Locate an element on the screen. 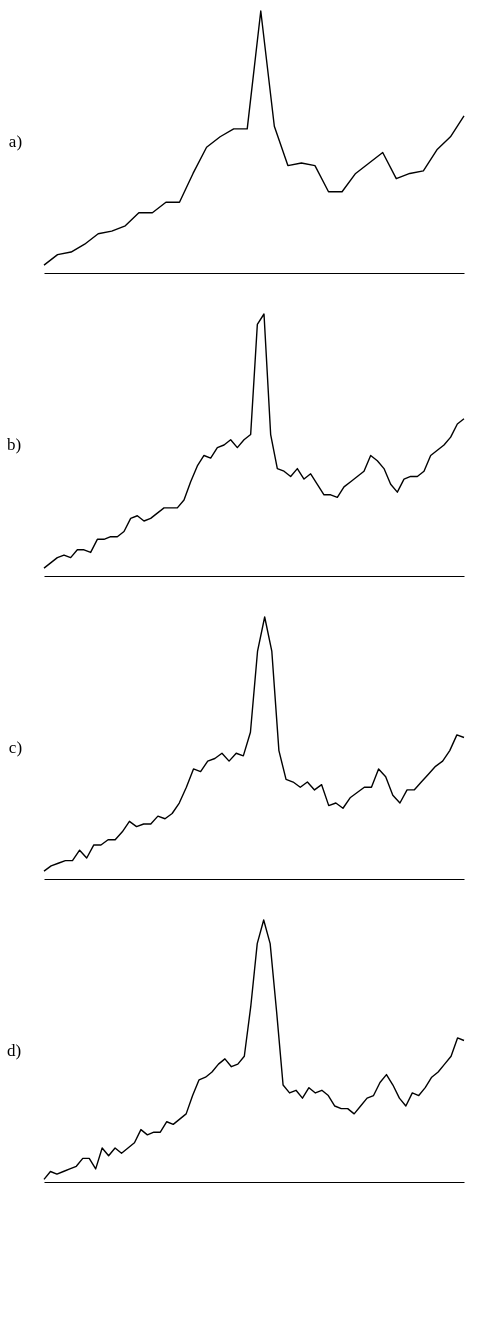  text: d) is located at coordinates (14, 1050).